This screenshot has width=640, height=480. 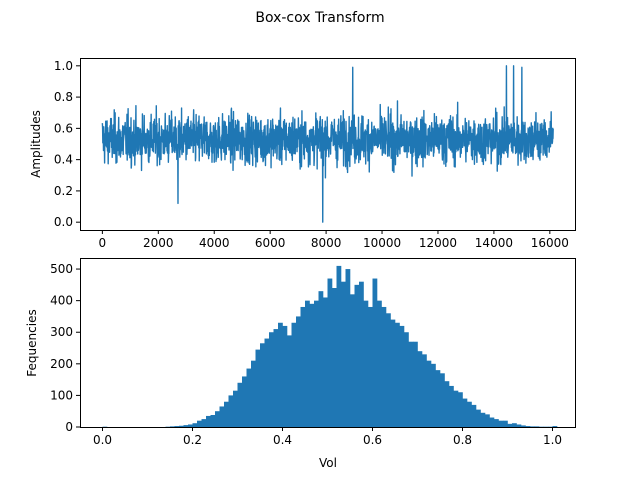 What do you see at coordinates (69, 427) in the screenshot?
I see `bottom-y-tick-label: 0` at bounding box center [69, 427].